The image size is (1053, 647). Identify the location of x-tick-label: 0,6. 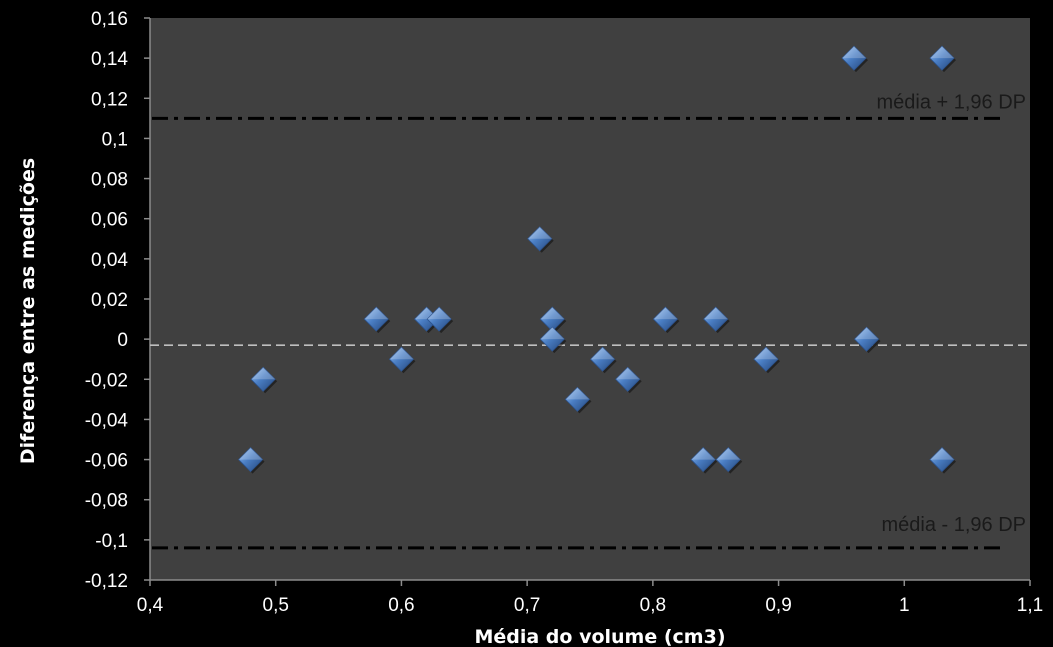
(401, 605).